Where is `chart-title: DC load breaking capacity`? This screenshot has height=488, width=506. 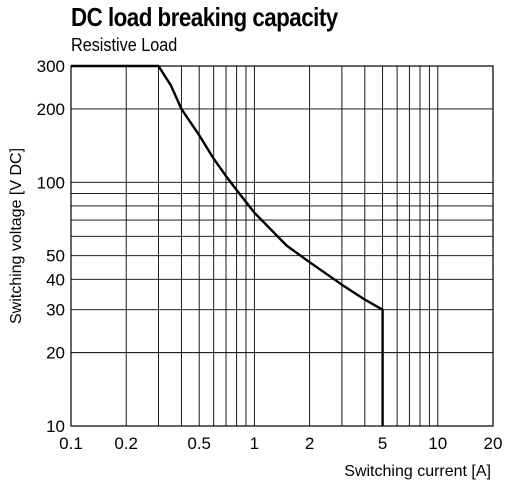 chart-title: DC load breaking capacity is located at coordinates (204, 17).